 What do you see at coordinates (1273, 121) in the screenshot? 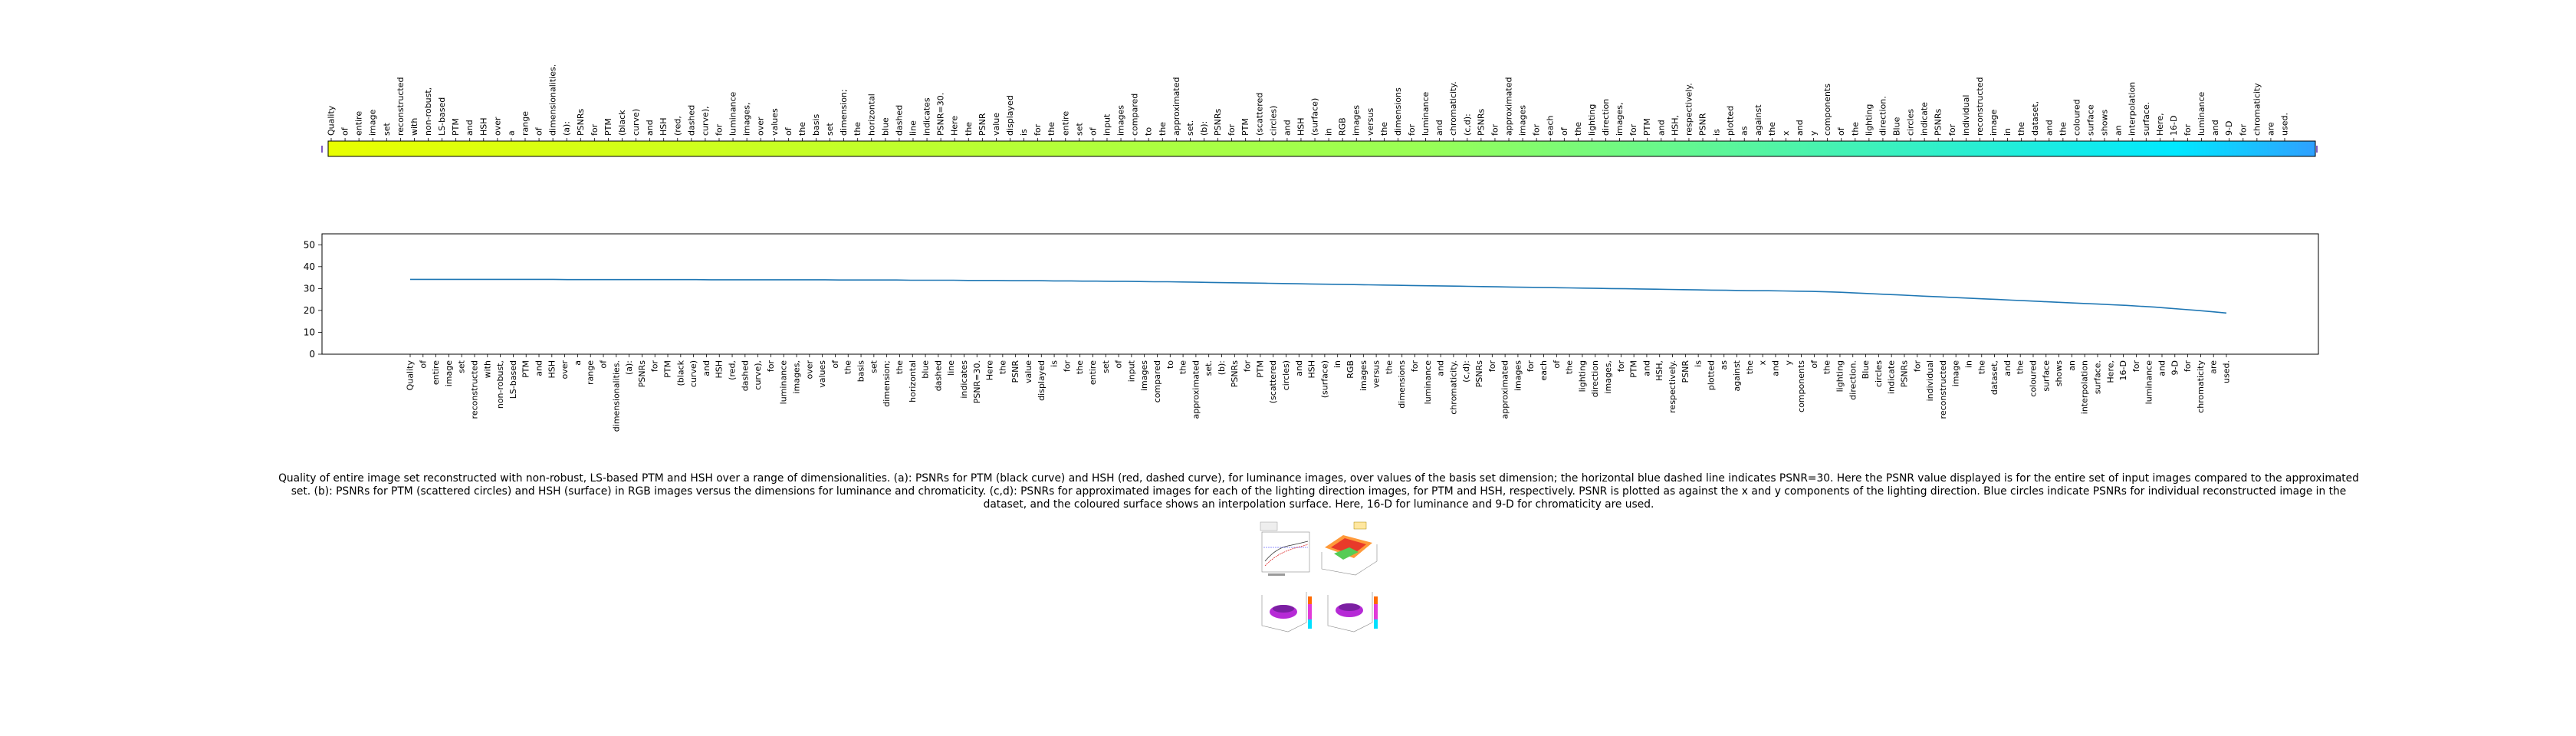
I see `colorbar-tick-label: circles)` at bounding box center [1273, 121].